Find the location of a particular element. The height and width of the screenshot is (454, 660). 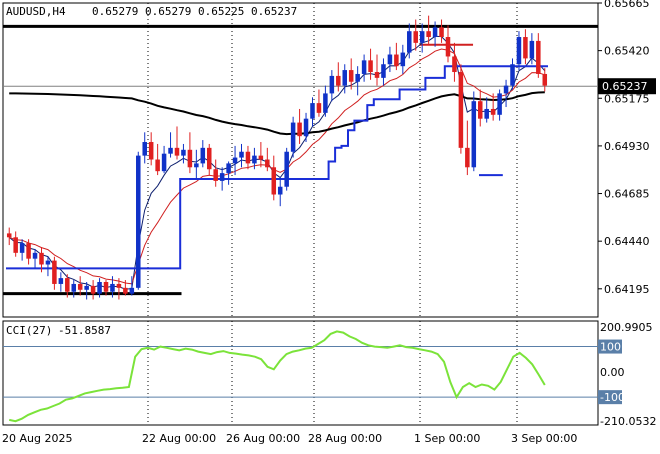

cci-tick-label: 200.9905 is located at coordinates (626, 327).